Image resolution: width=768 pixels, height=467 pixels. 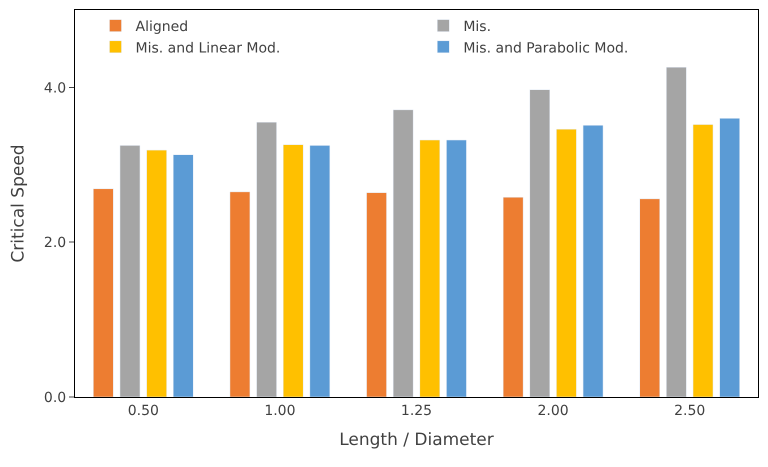 What do you see at coordinates (690, 410) in the screenshot?
I see `x-tick-label: 2.50` at bounding box center [690, 410].